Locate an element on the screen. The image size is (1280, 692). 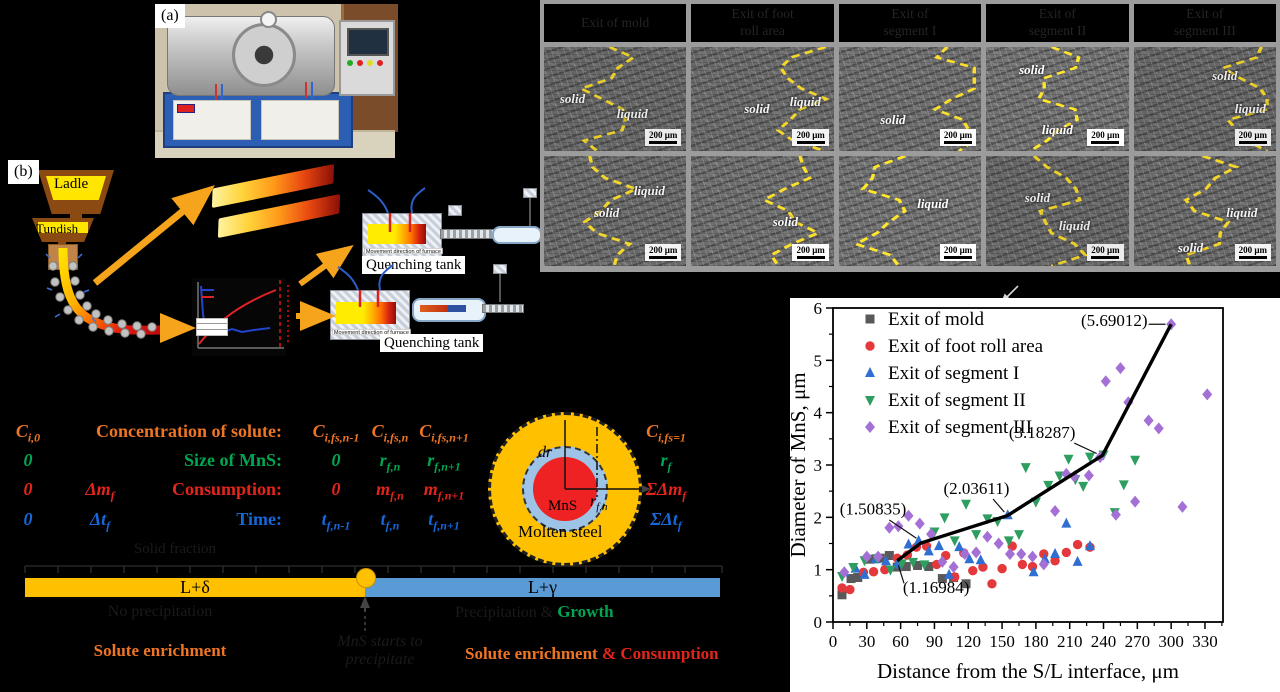
furnace-cabinet is located at coordinates (258, 120).